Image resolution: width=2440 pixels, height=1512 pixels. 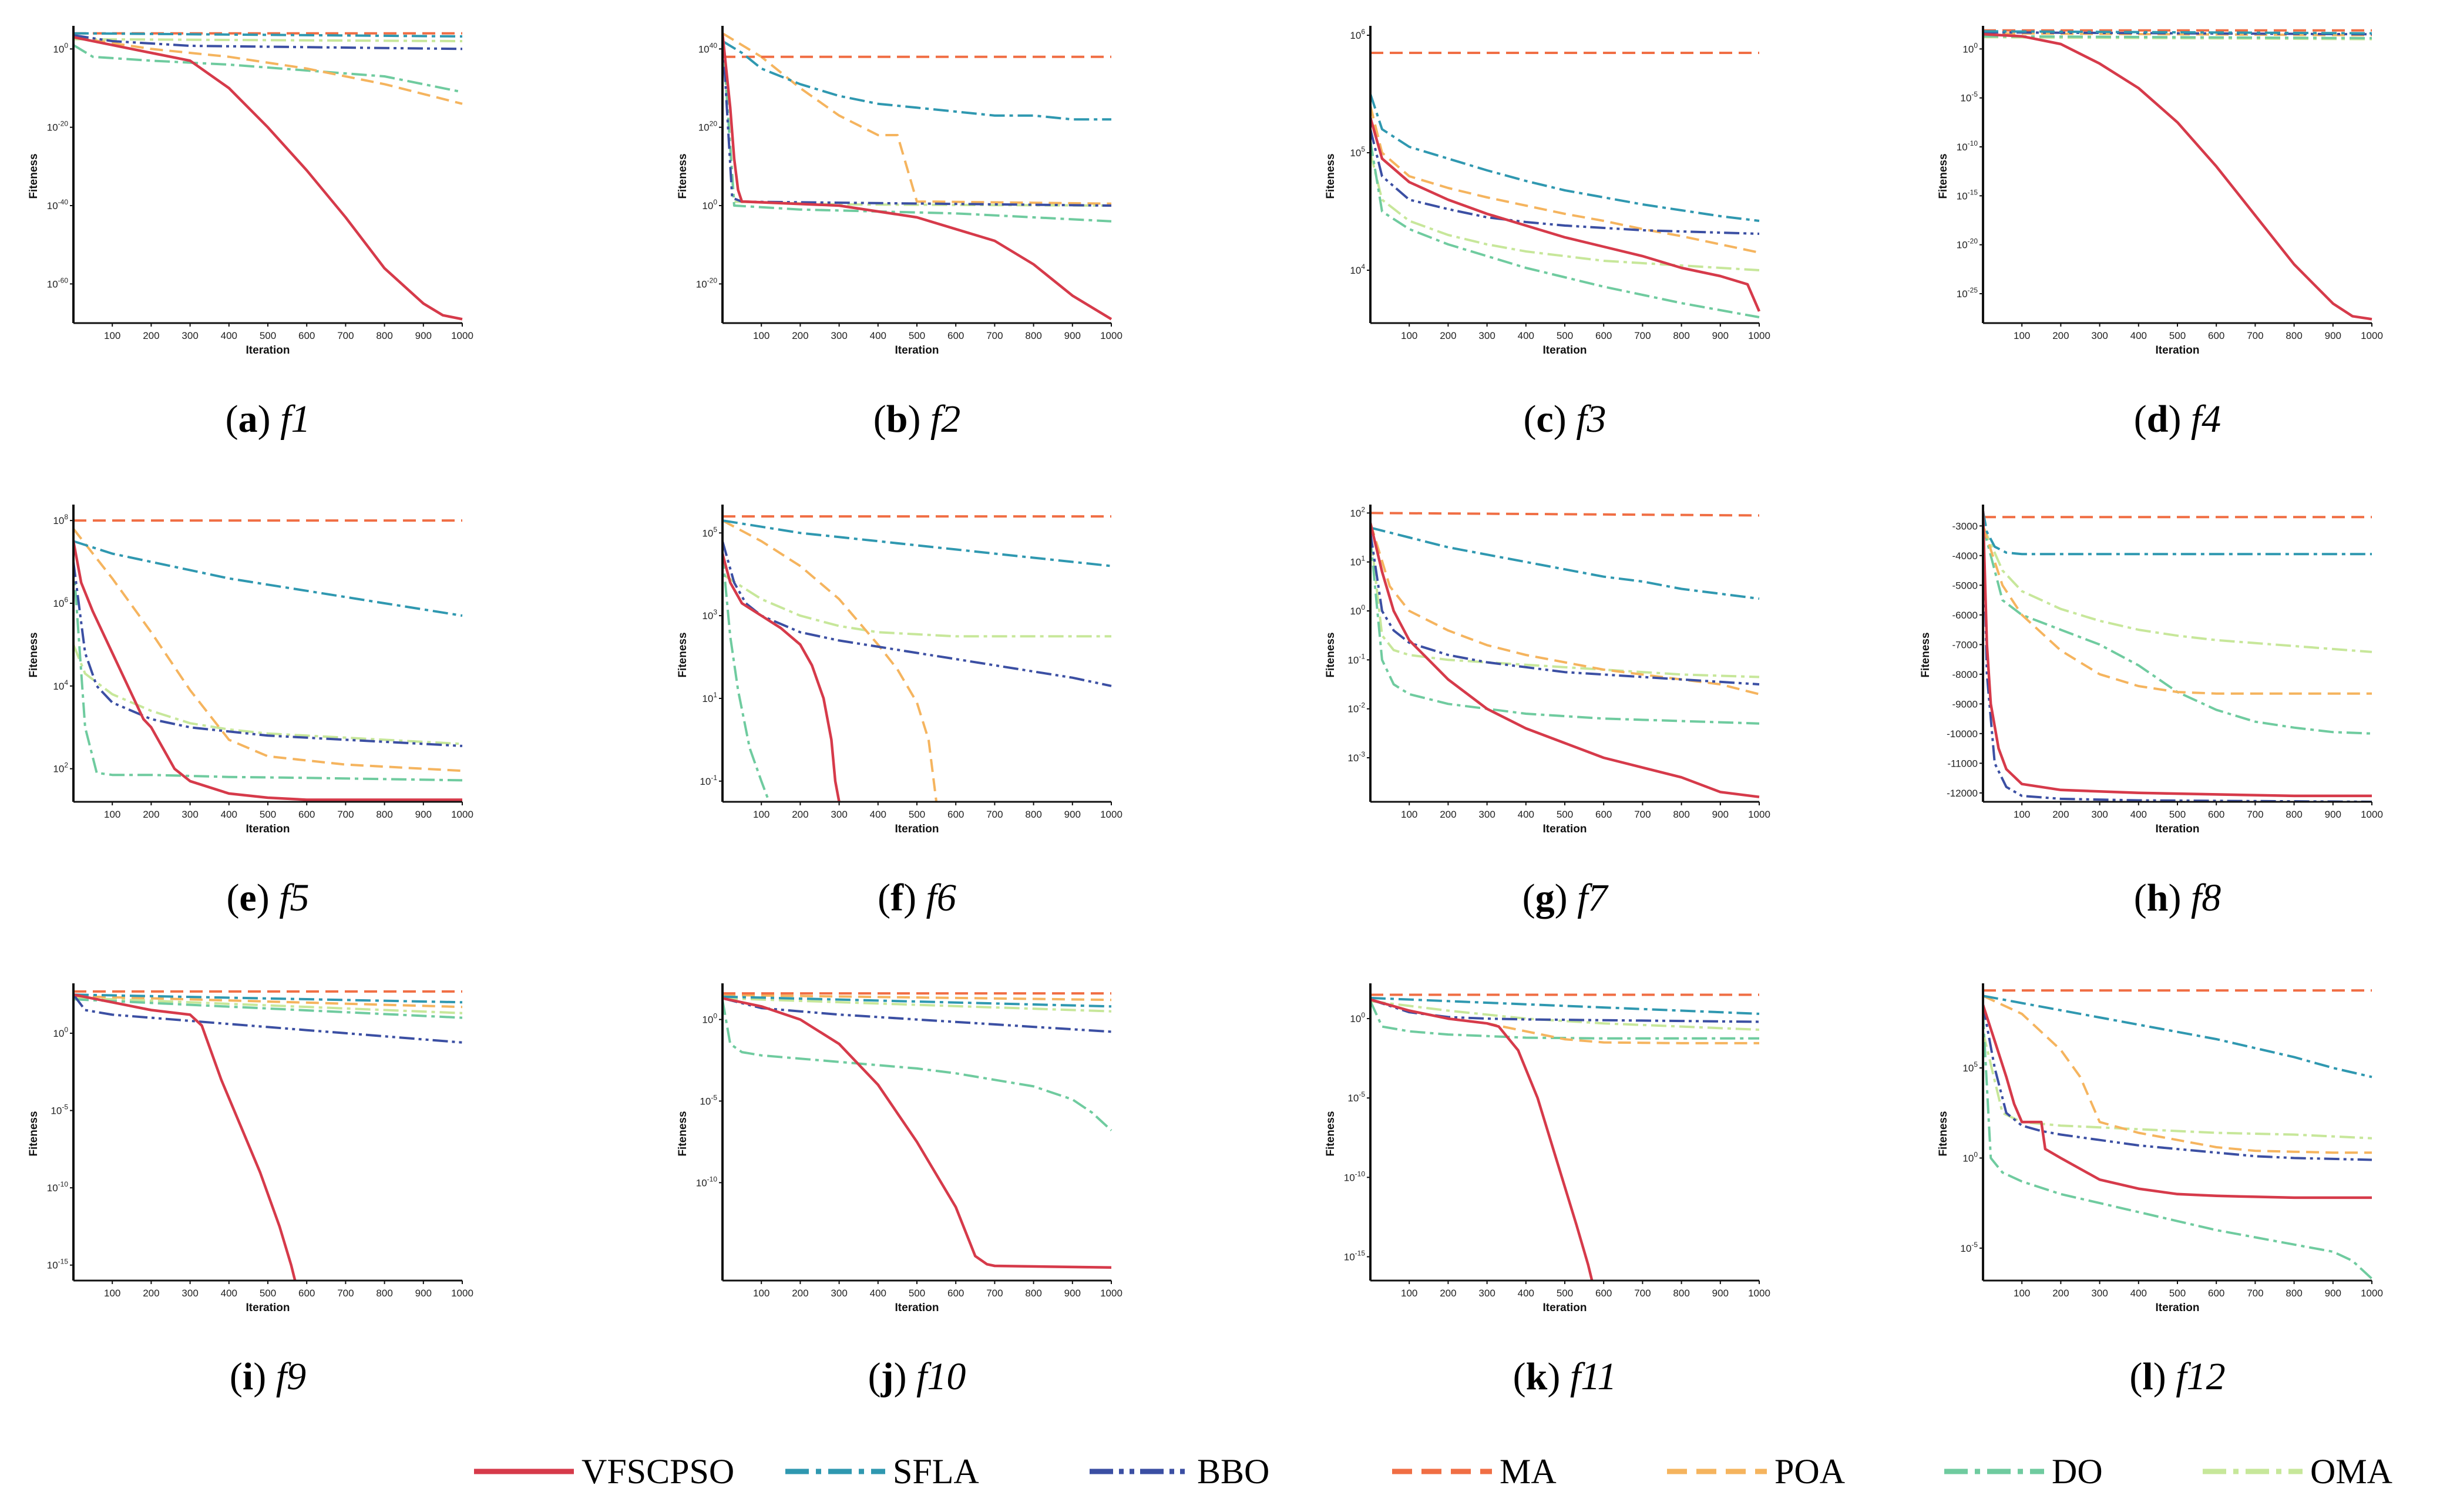 I want to click on y-tick-label: 10⁶, so click(x=1357, y=34).